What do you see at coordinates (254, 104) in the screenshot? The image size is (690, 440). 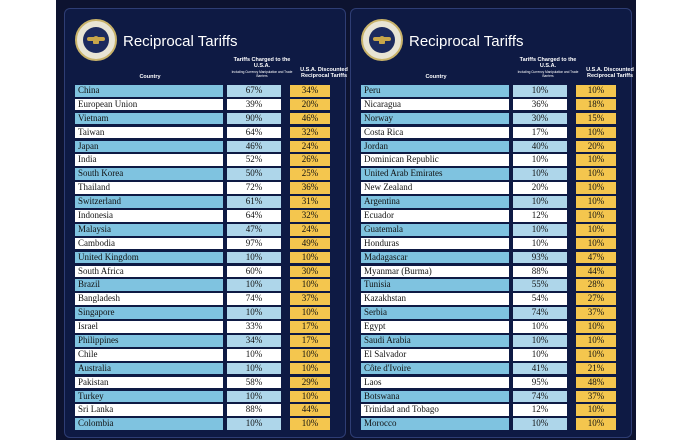 I see `tariff-charged-cell: 39%` at bounding box center [254, 104].